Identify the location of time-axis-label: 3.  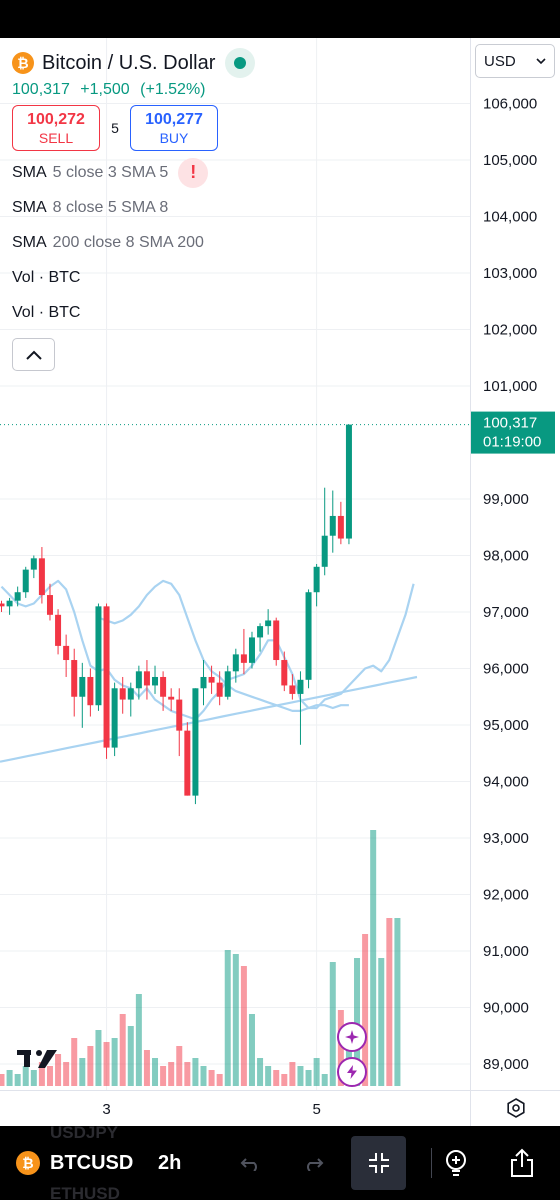
(106, 1109).